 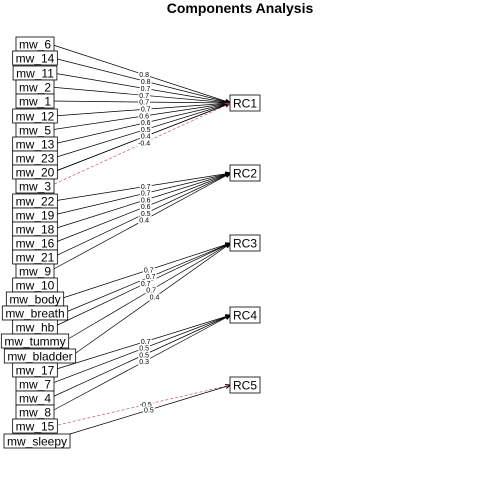 I want to click on variable-label: mw_16, so click(x=35, y=244).